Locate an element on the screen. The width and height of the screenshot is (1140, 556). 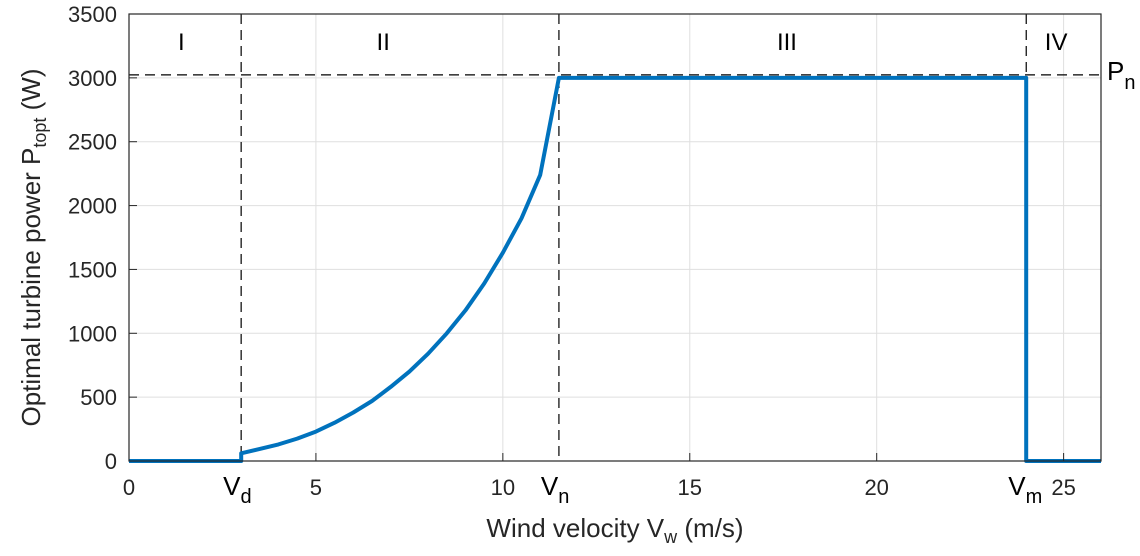
x-tick-label: 15 is located at coordinates (690, 487).